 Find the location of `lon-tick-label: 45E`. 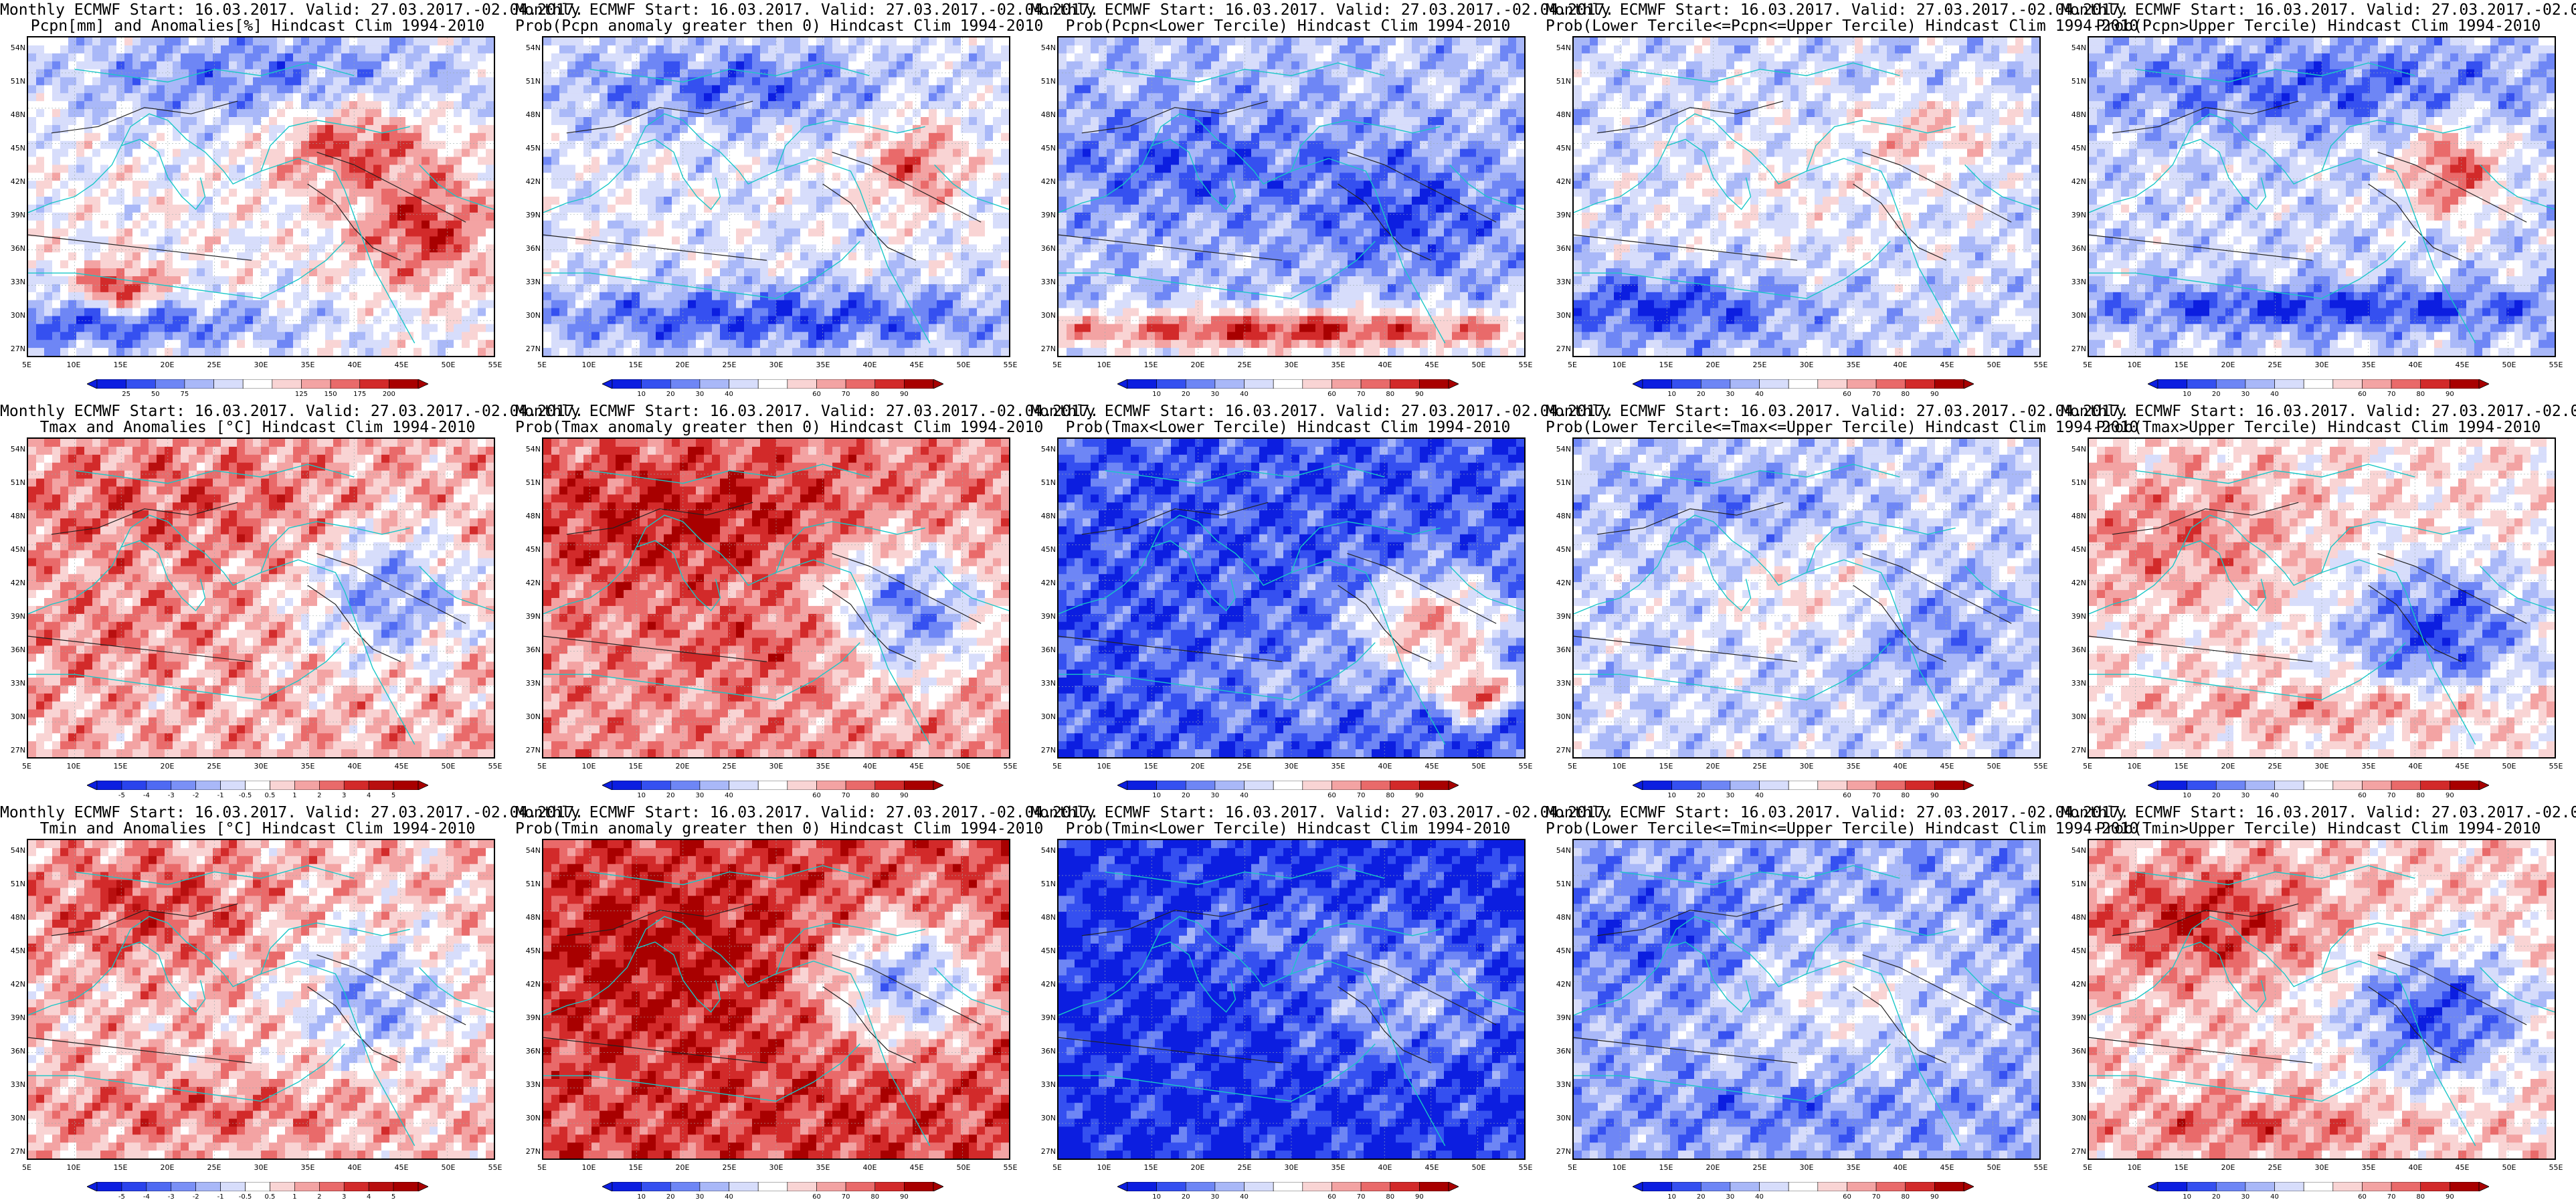

lon-tick-label: 45E is located at coordinates (401, 365).